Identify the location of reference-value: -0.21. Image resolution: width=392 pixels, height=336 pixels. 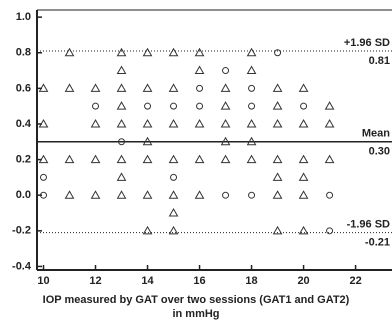
(377, 243).